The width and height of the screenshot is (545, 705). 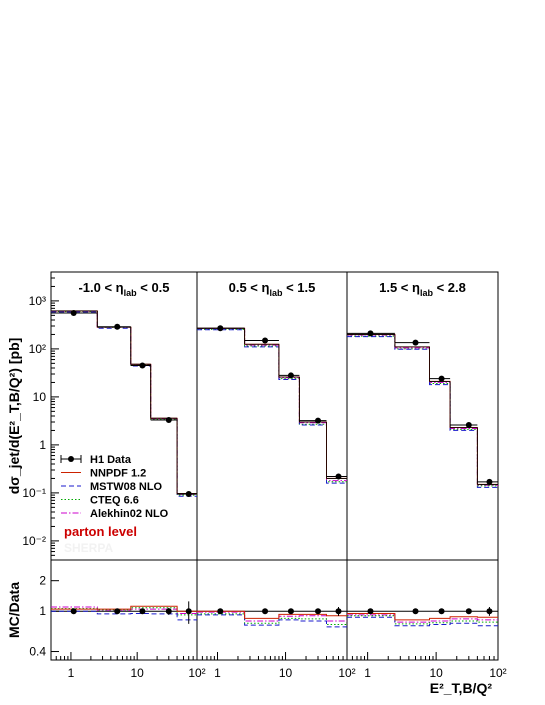 I want to click on panel-1: -1.0 < ηlab < 0.5, so click(x=124, y=452).